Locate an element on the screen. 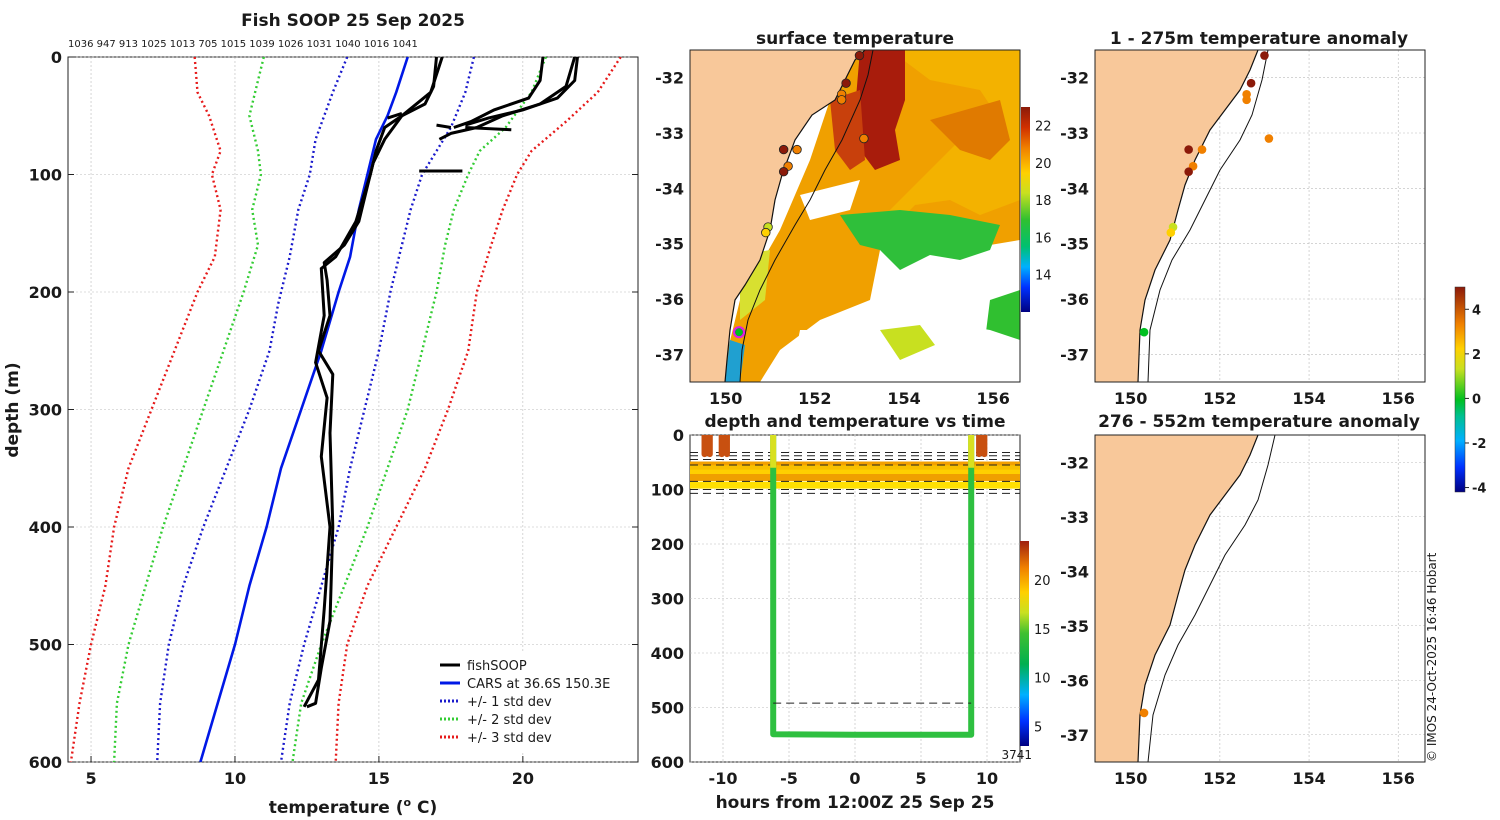 The width and height of the screenshot is (1500, 820). anom-bottom-map is located at coordinates (1185, 598).